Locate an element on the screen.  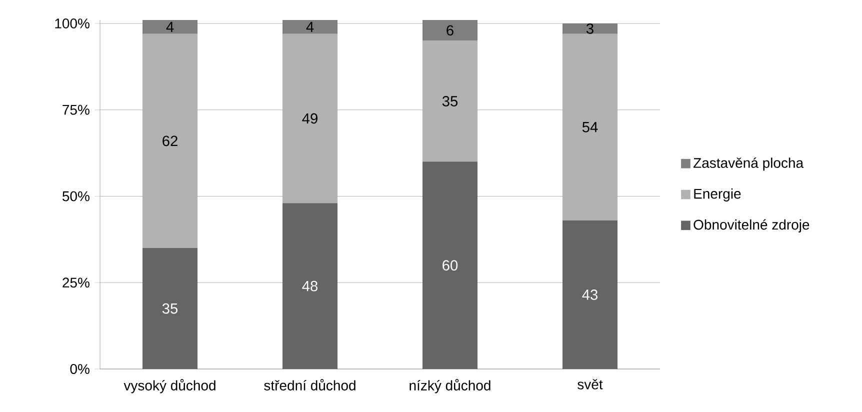
data-label: 62 is located at coordinates (170, 141).